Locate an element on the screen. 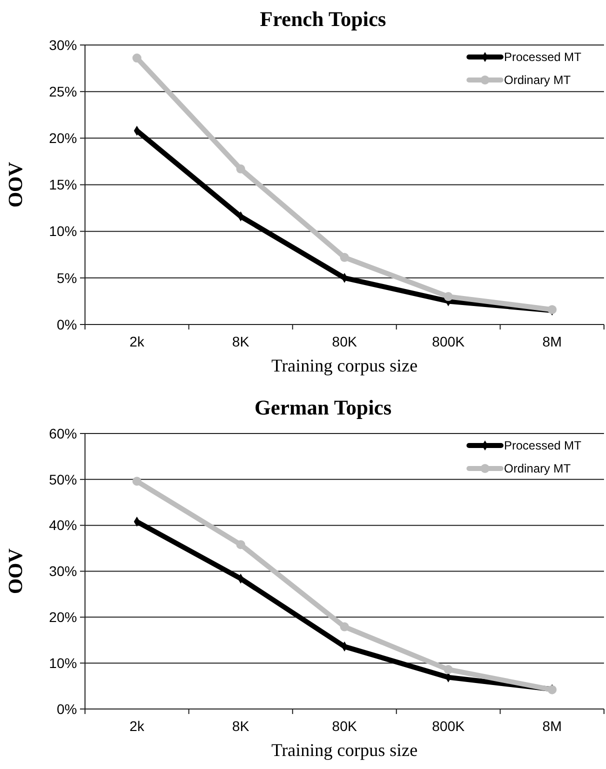 This screenshot has width=606, height=769. y-tick-label: 5% is located at coordinates (66, 278).